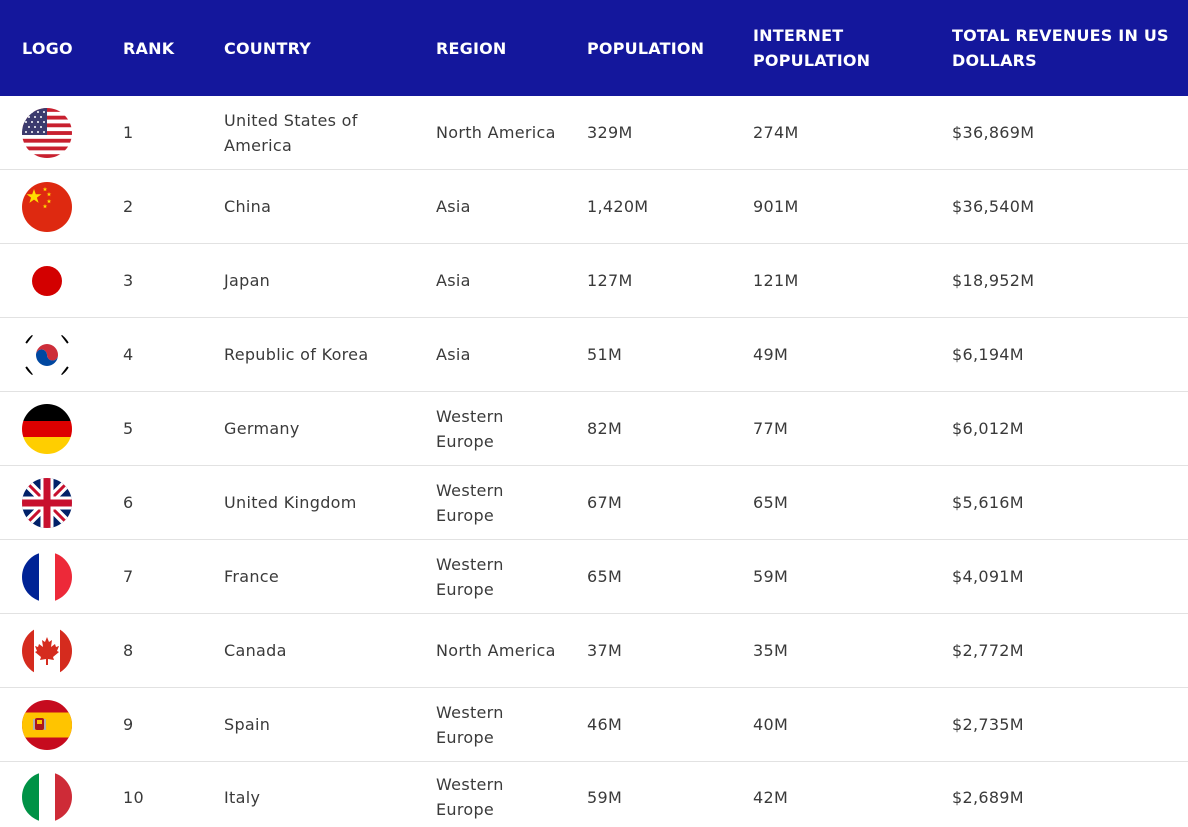  What do you see at coordinates (255, 650) in the screenshot?
I see `country-cell: Canada` at bounding box center [255, 650].